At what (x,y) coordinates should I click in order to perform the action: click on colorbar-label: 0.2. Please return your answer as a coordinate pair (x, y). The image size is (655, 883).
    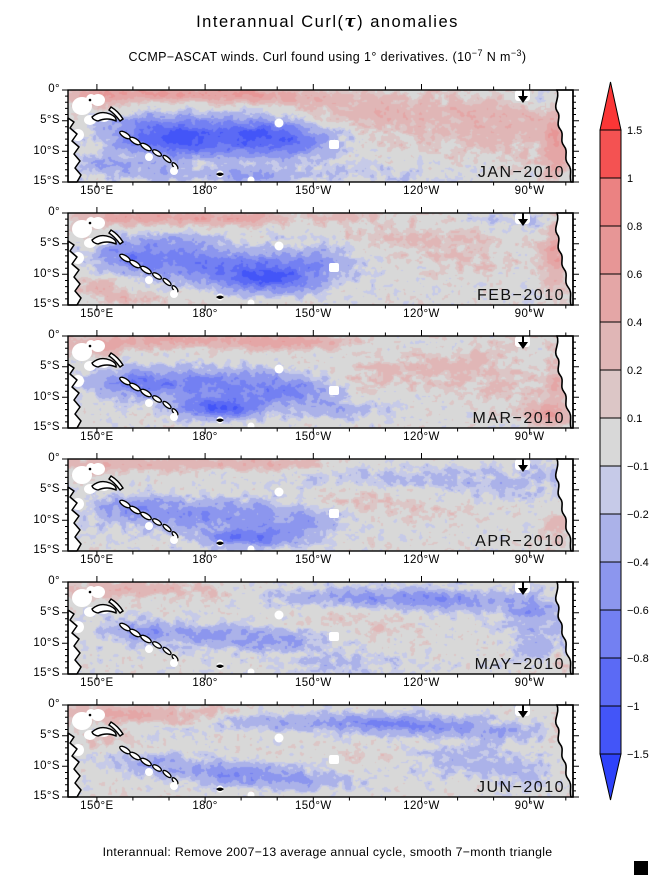
    Looking at the image, I should click on (634, 371).